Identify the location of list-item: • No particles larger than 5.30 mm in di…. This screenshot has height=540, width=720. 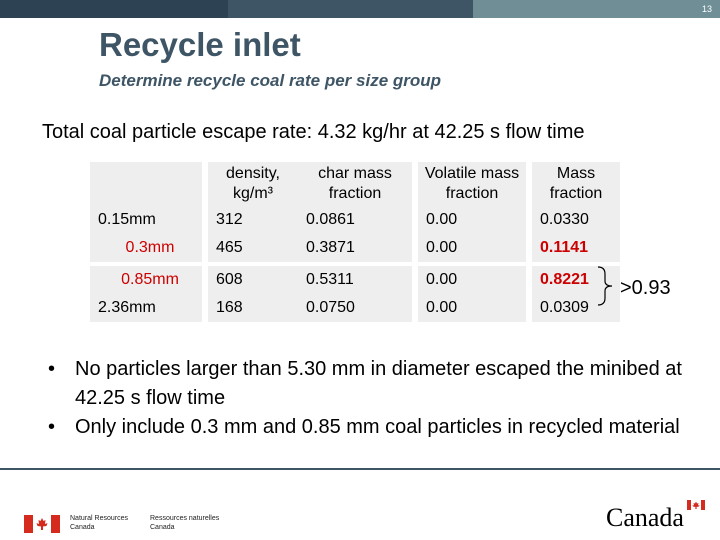
(368, 384).